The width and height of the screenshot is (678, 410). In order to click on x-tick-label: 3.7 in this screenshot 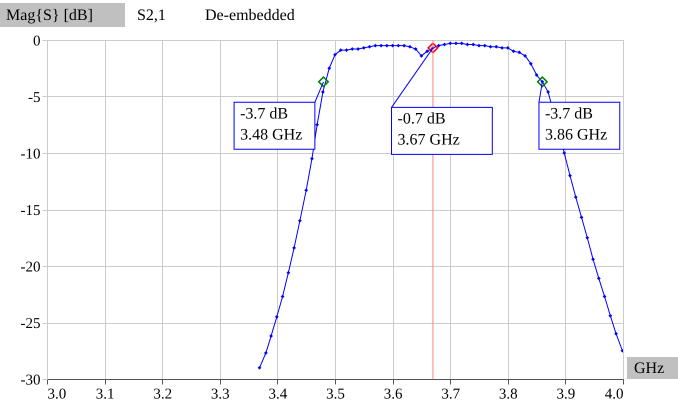, I will do `click(451, 394)`.